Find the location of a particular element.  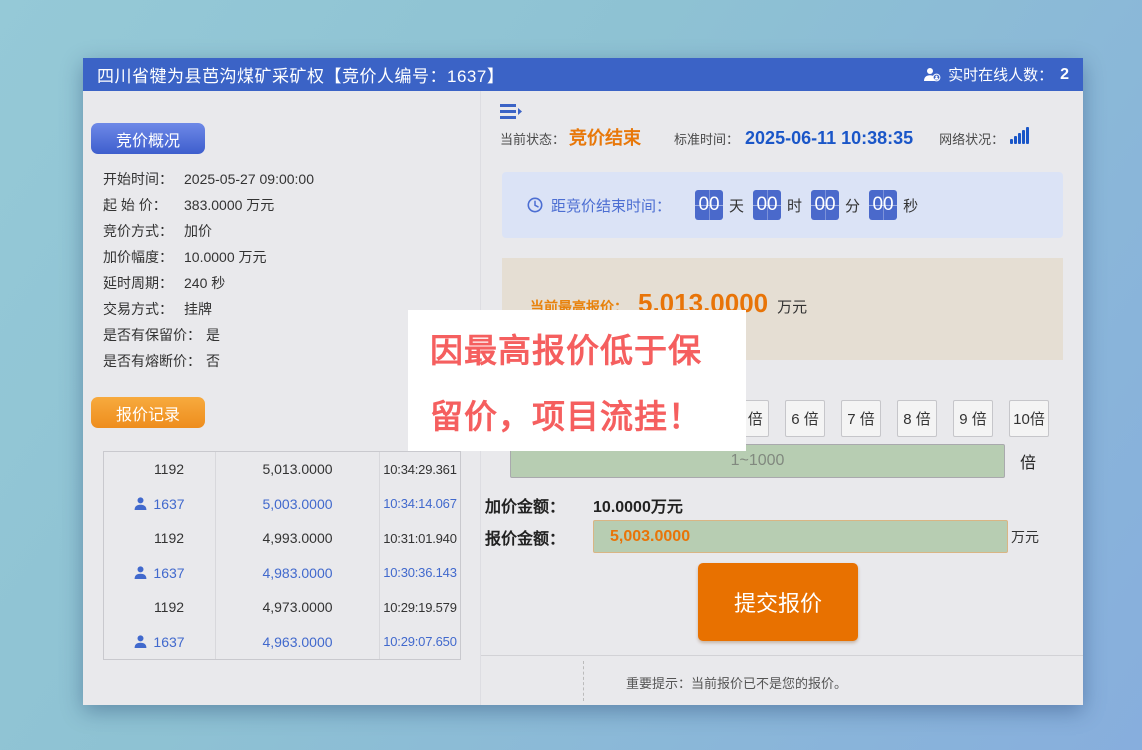

countdown-days: 00 is located at coordinates (709, 205).